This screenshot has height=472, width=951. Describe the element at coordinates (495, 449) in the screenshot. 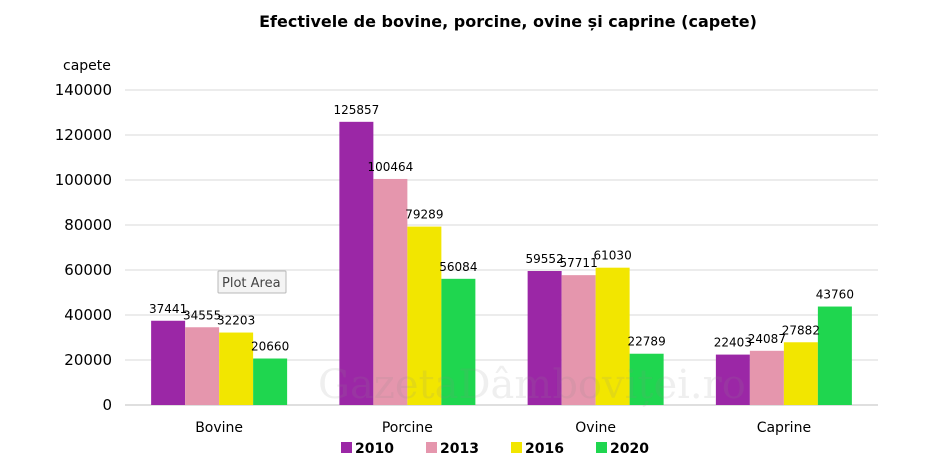

I see `legend: 2010 2013 2016 2020` at that location.